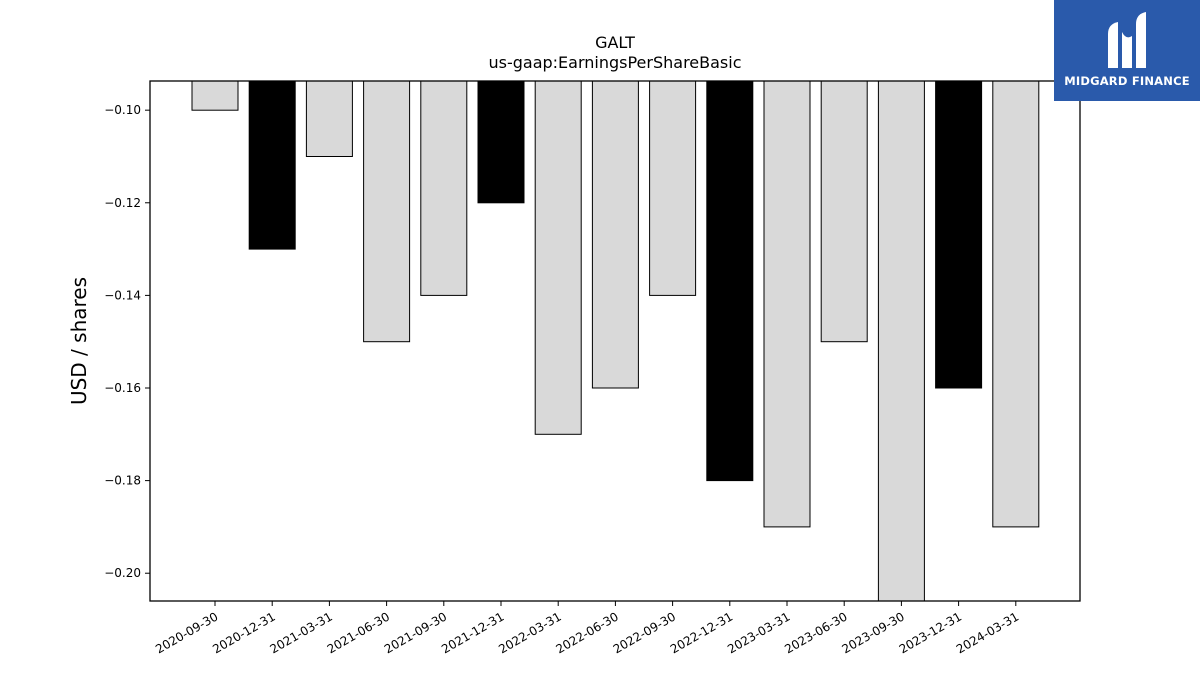 The width and height of the screenshot is (1200, 679). I want to click on y-tick-label: −0.20, so click(122, 573).